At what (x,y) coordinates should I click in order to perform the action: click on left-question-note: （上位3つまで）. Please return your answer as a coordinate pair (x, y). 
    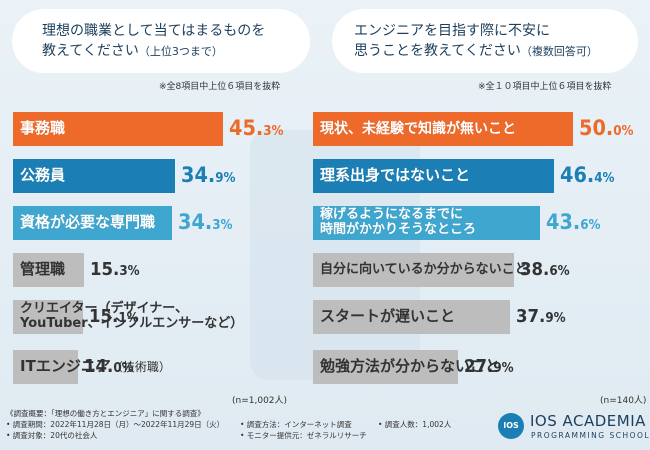
    Looking at the image, I should click on (180, 51).